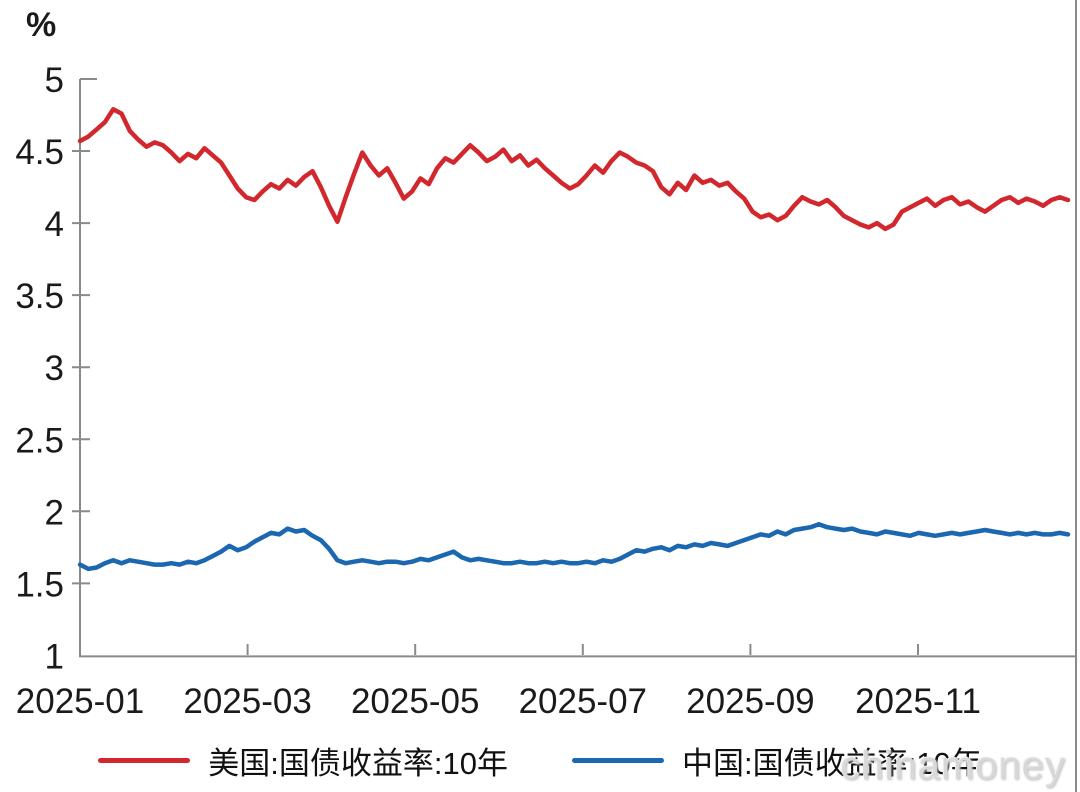 The height and width of the screenshot is (792, 1080). What do you see at coordinates (415, 701) in the screenshot?
I see `x-tick-label: 2025-05` at bounding box center [415, 701].